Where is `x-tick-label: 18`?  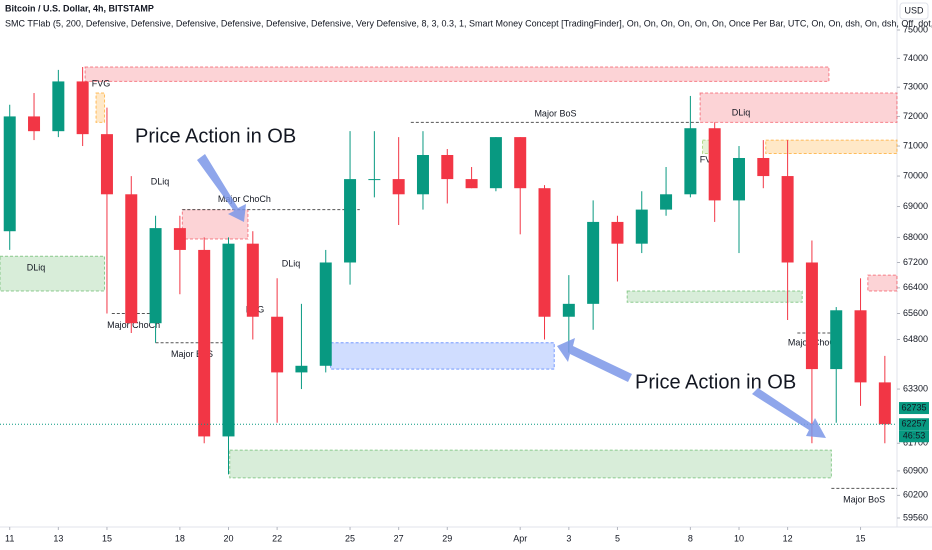 x-tick-label: 18 is located at coordinates (180, 538).